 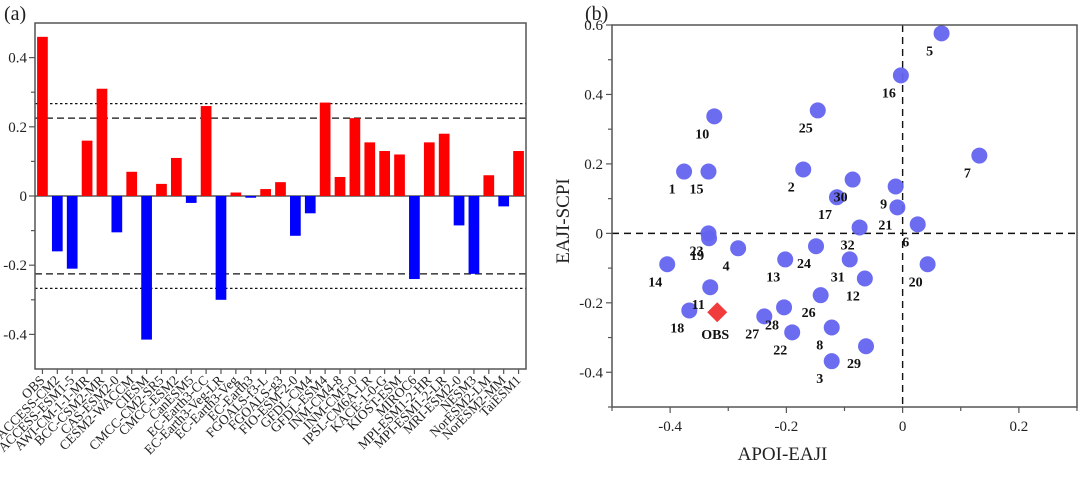 I want to click on x-tick-label: -0.4, so click(x=670, y=427).